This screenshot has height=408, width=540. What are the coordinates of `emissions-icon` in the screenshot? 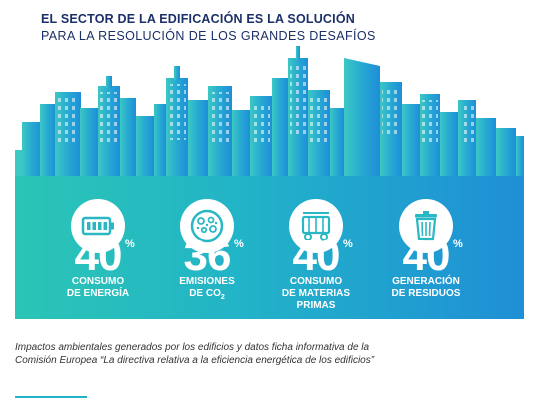 It's located at (207, 226).